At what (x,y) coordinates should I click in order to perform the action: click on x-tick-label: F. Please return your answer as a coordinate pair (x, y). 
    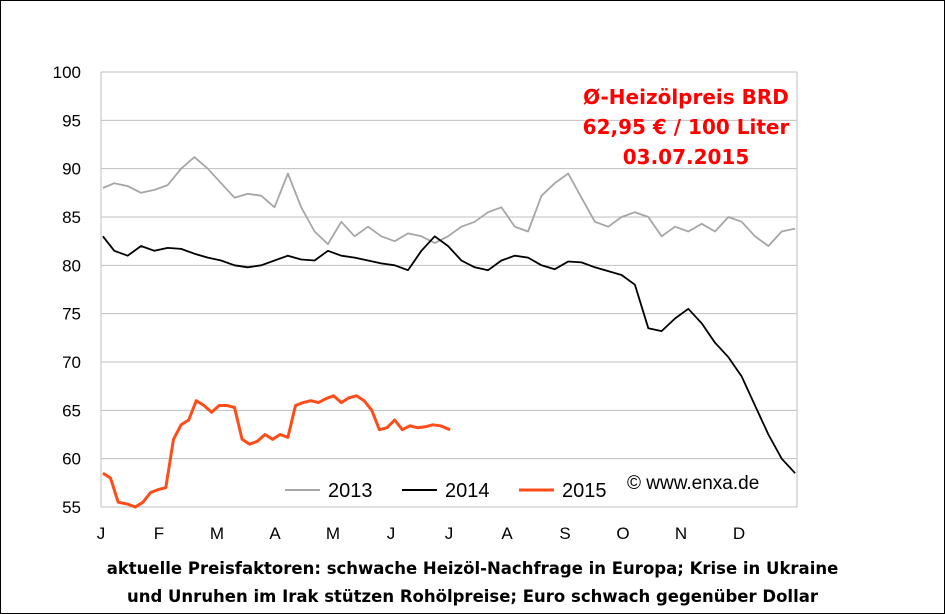
    Looking at the image, I should click on (159, 533).